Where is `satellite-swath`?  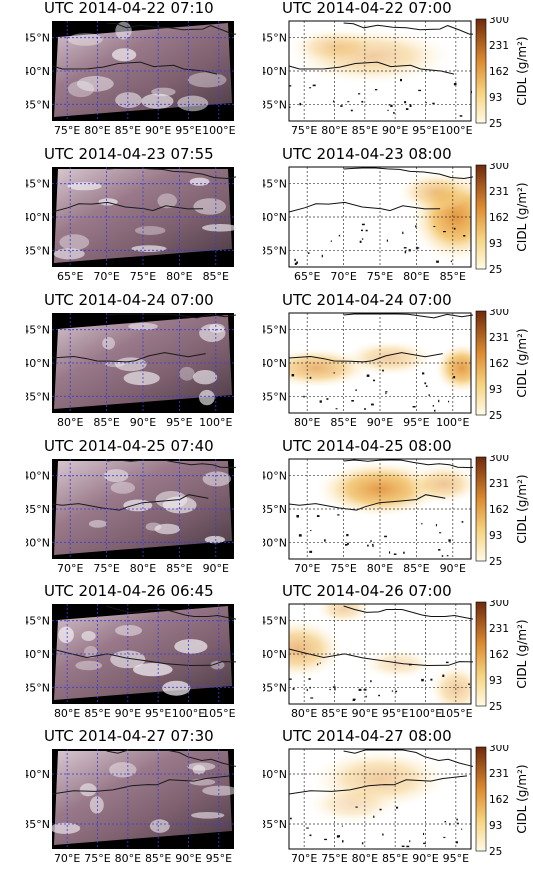 satellite-swath is located at coordinates (143, 653).